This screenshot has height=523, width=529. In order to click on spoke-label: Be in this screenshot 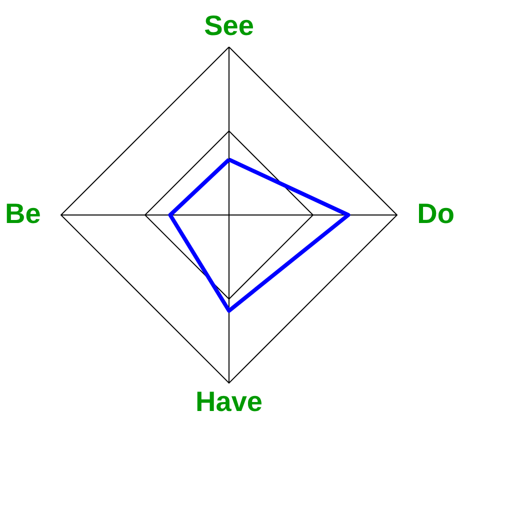, I will do `click(23, 213)`.